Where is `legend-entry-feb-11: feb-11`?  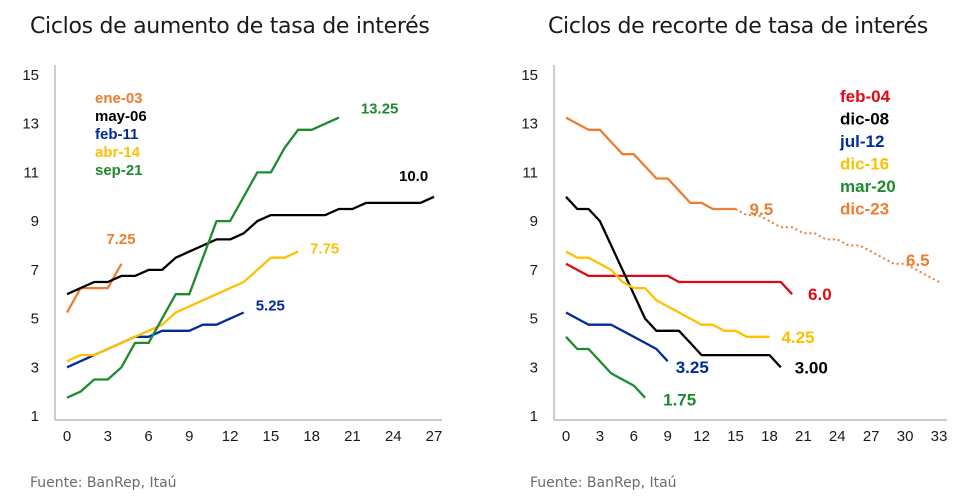 legend-entry-feb-11: feb-11 is located at coordinates (116, 134).